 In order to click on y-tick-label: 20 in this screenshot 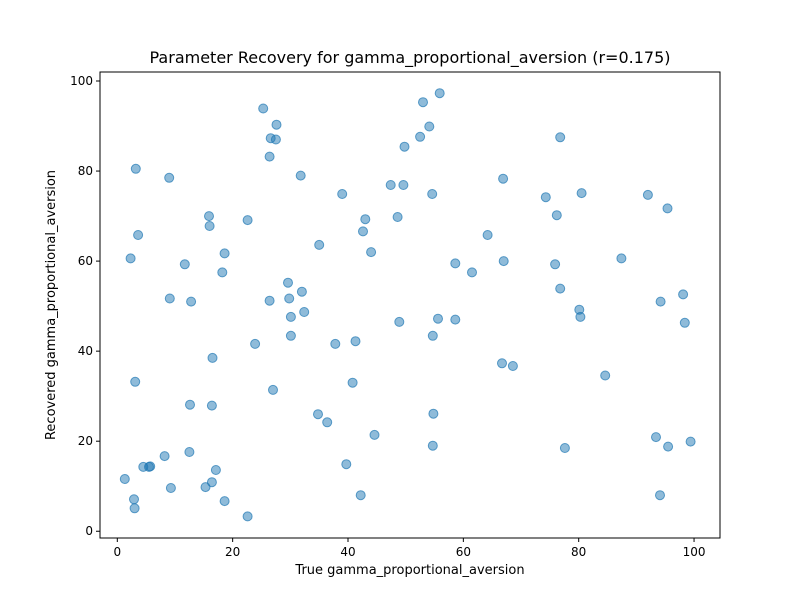, I will do `click(85, 441)`.